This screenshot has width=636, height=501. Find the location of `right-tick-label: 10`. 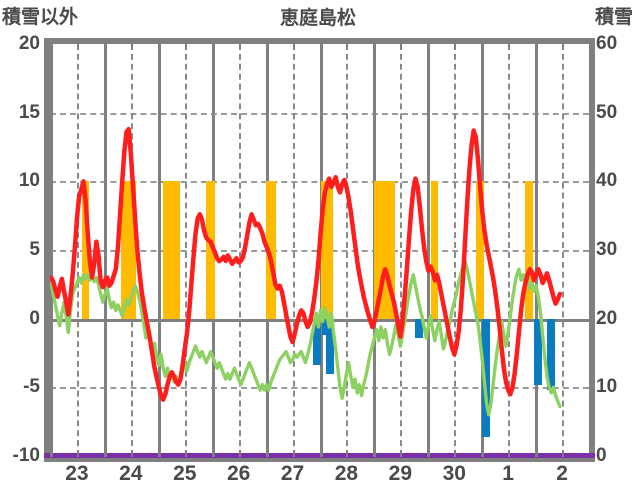

right-tick-label: 10 is located at coordinates (607, 387).